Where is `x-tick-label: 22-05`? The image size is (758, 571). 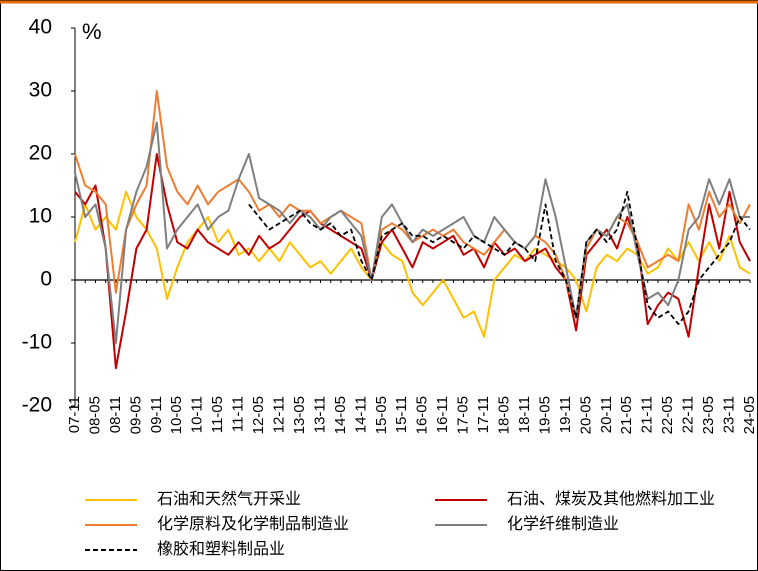 x-tick-label: 22-05 is located at coordinates (667, 415).